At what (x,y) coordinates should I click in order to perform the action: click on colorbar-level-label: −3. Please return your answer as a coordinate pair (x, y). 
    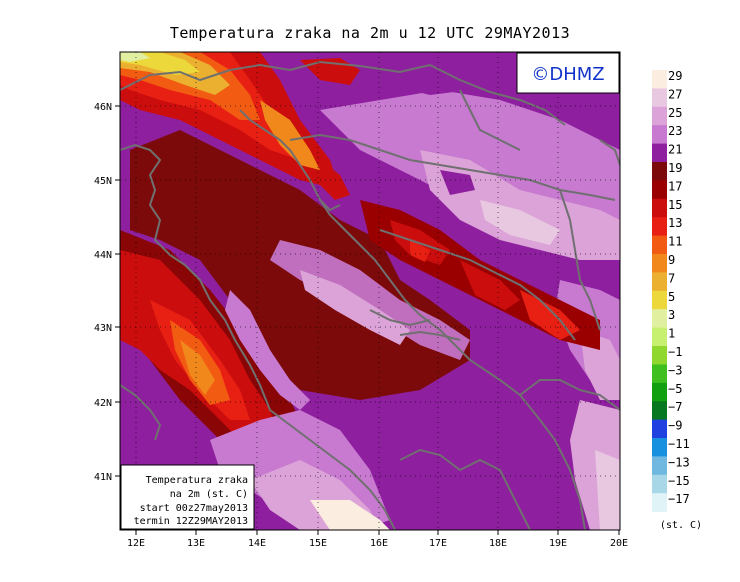
    Looking at the image, I should click on (675, 370).